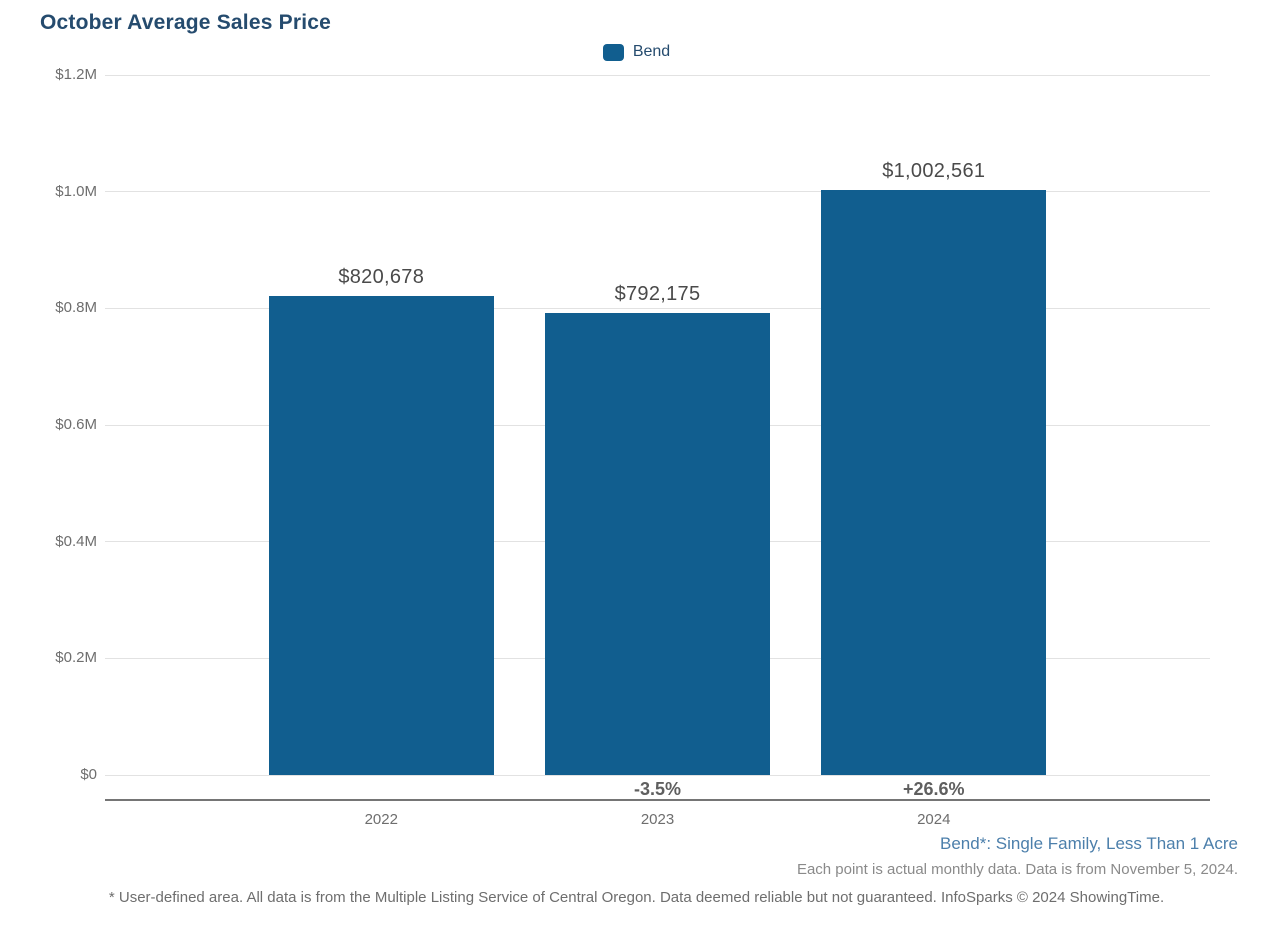  What do you see at coordinates (651, 51) in the screenshot?
I see `legend-label-bend: Bend` at bounding box center [651, 51].